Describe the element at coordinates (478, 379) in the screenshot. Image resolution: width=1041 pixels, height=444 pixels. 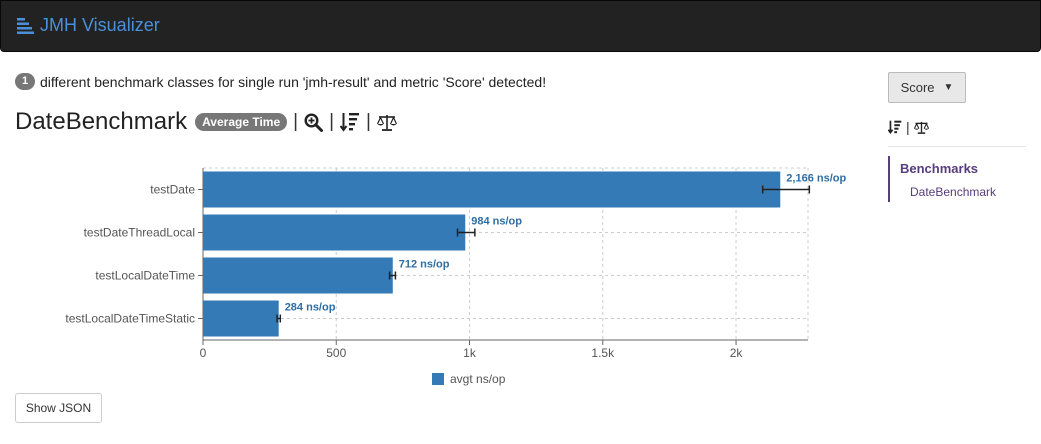
I see `legend-label: avgt ns/op` at that location.